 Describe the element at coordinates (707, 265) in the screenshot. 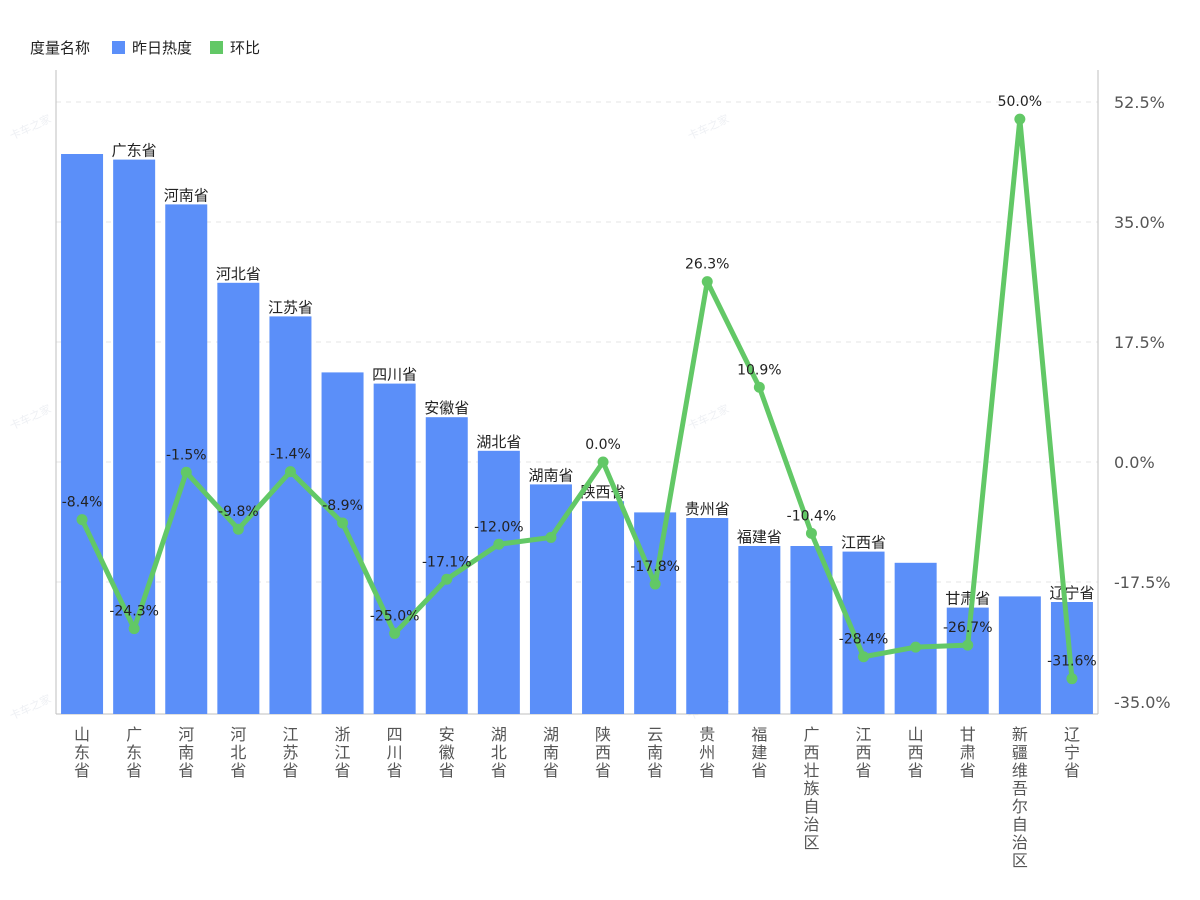

I see `point-label: 26.3%` at that location.